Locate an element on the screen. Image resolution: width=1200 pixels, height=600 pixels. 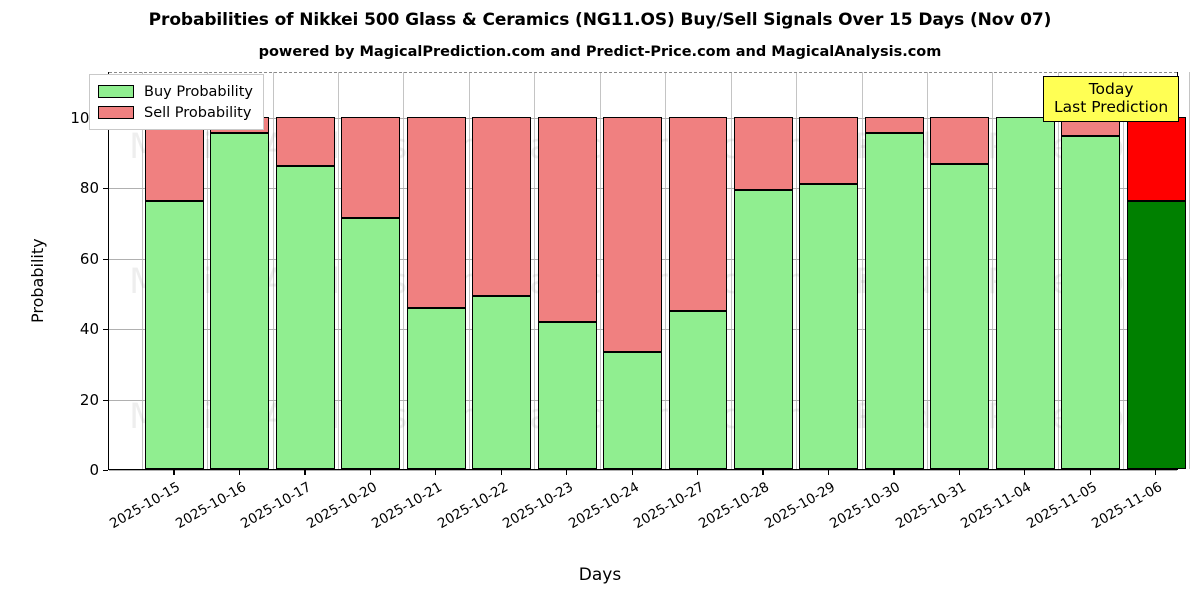
legend-label: Buy Probability is located at coordinates (198, 91).